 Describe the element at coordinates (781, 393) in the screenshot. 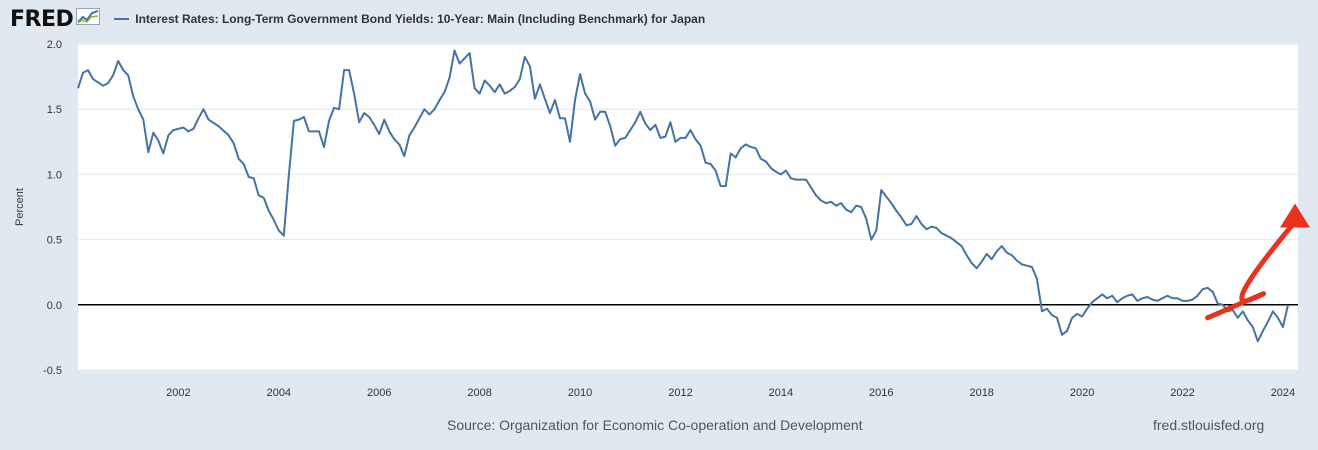

I see `x-tick-label: 2014` at that location.